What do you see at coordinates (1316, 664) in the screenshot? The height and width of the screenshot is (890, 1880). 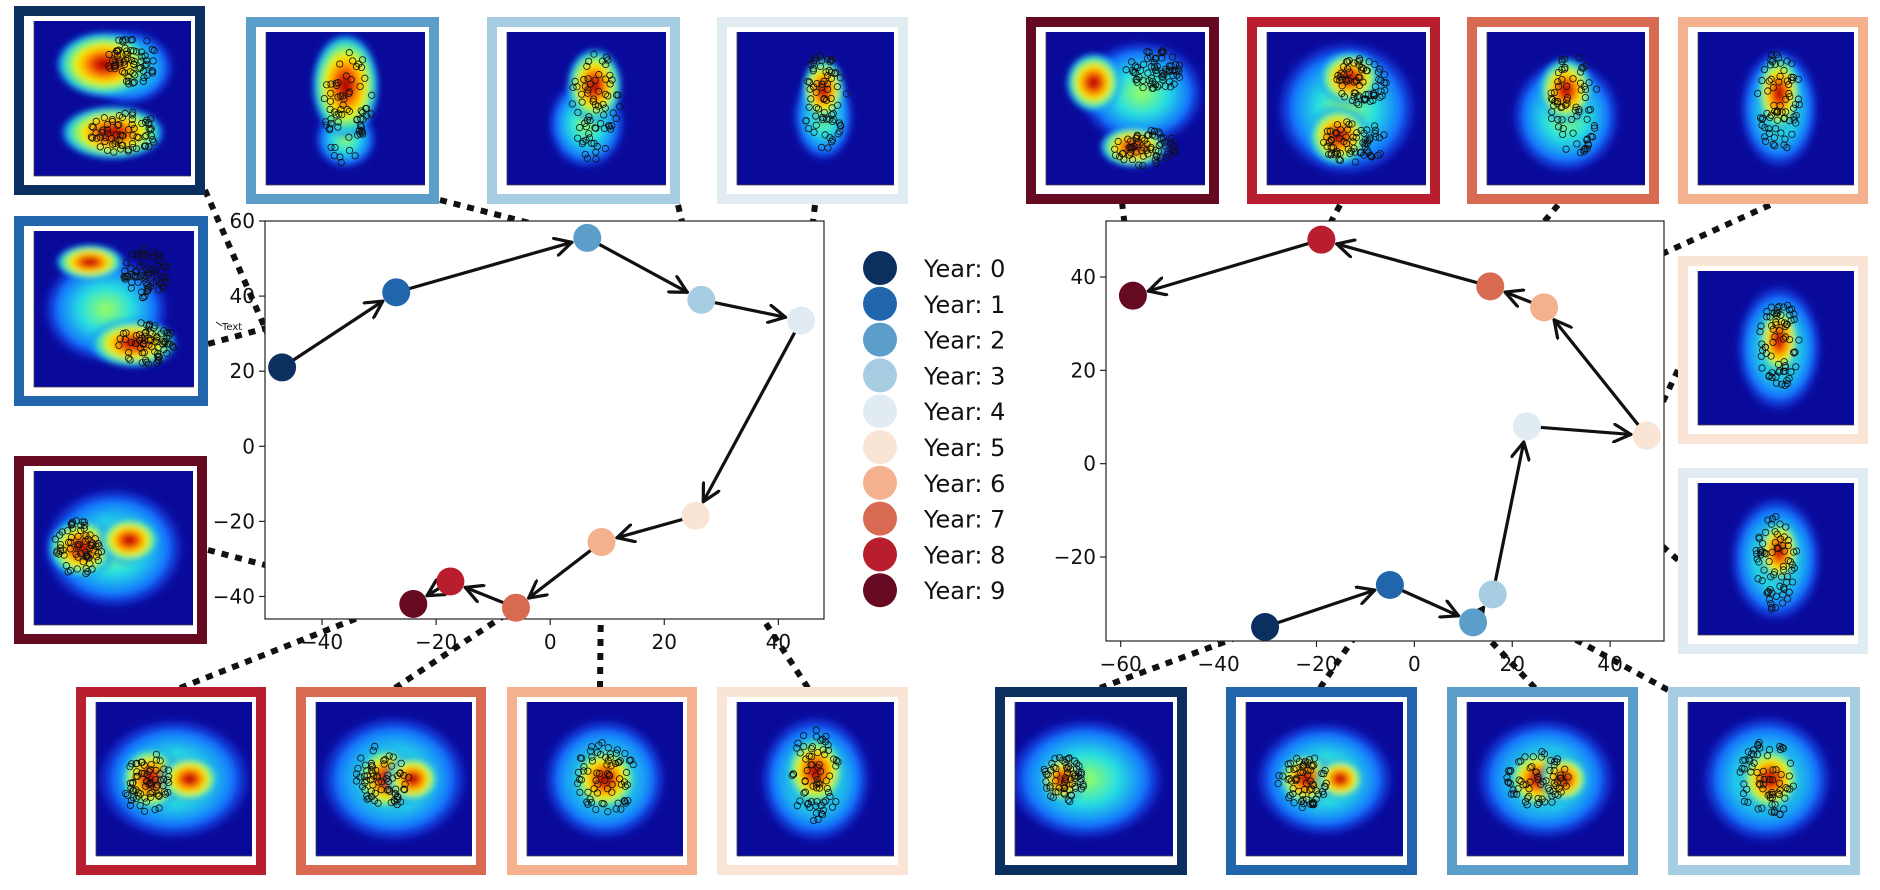 I see `x-tick-label: −20` at bounding box center [1316, 664].